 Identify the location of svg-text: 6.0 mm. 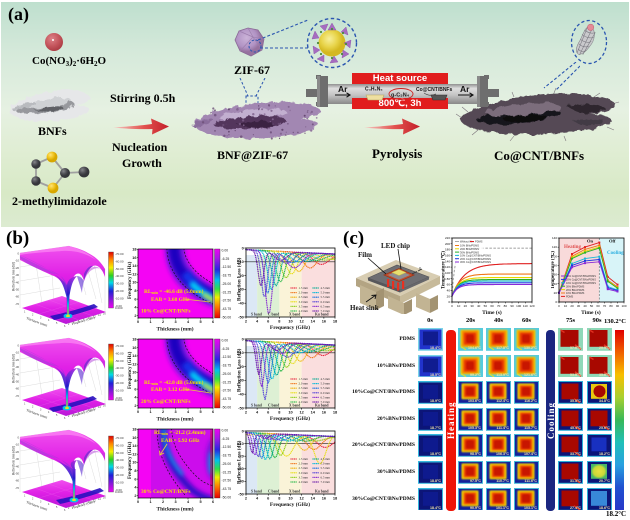
(326, 393).